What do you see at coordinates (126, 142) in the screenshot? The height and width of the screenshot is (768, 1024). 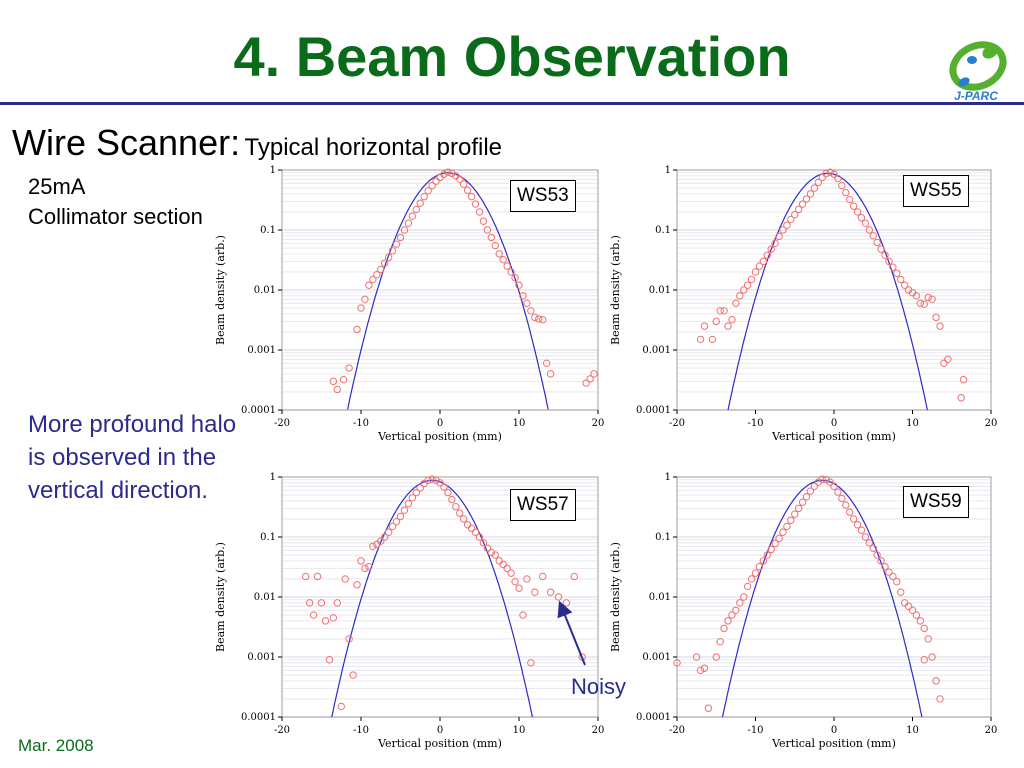 I see `subtitle-main: Wire Scanner:` at bounding box center [126, 142].